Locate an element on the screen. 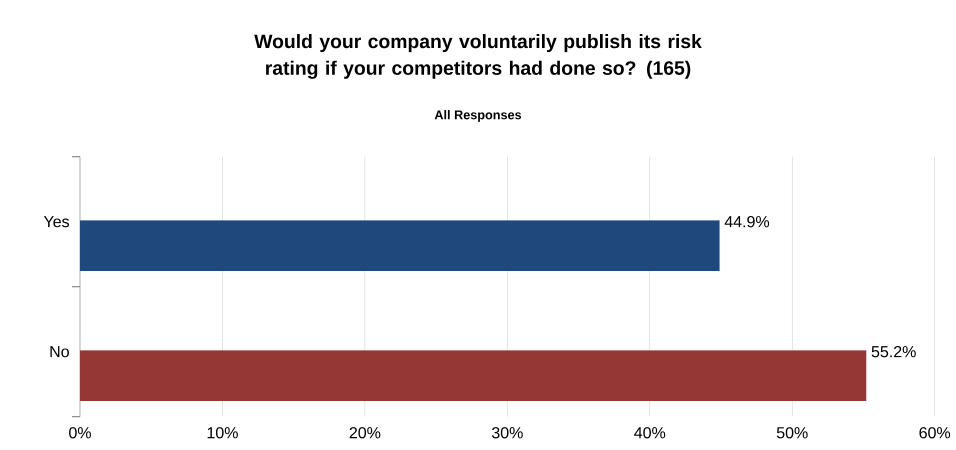 The height and width of the screenshot is (450, 956). data-label: 55.2% is located at coordinates (894, 352).